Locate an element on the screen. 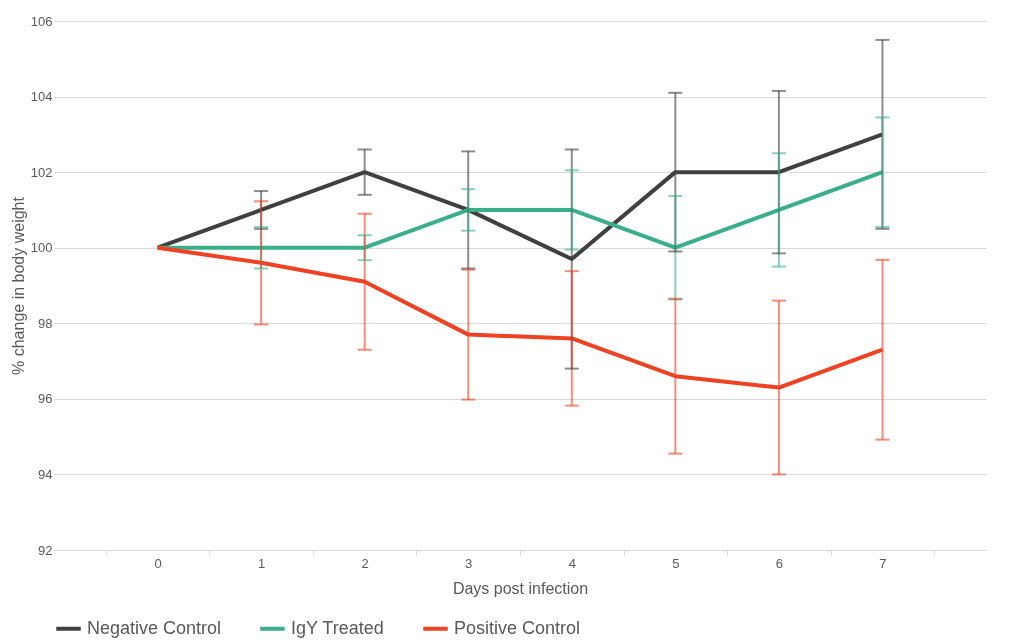  legend-label: Negative Control is located at coordinates (154, 627).